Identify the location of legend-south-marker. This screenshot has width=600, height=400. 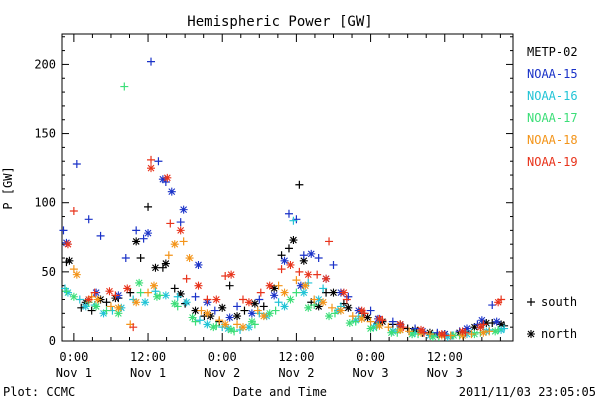
(531, 302).